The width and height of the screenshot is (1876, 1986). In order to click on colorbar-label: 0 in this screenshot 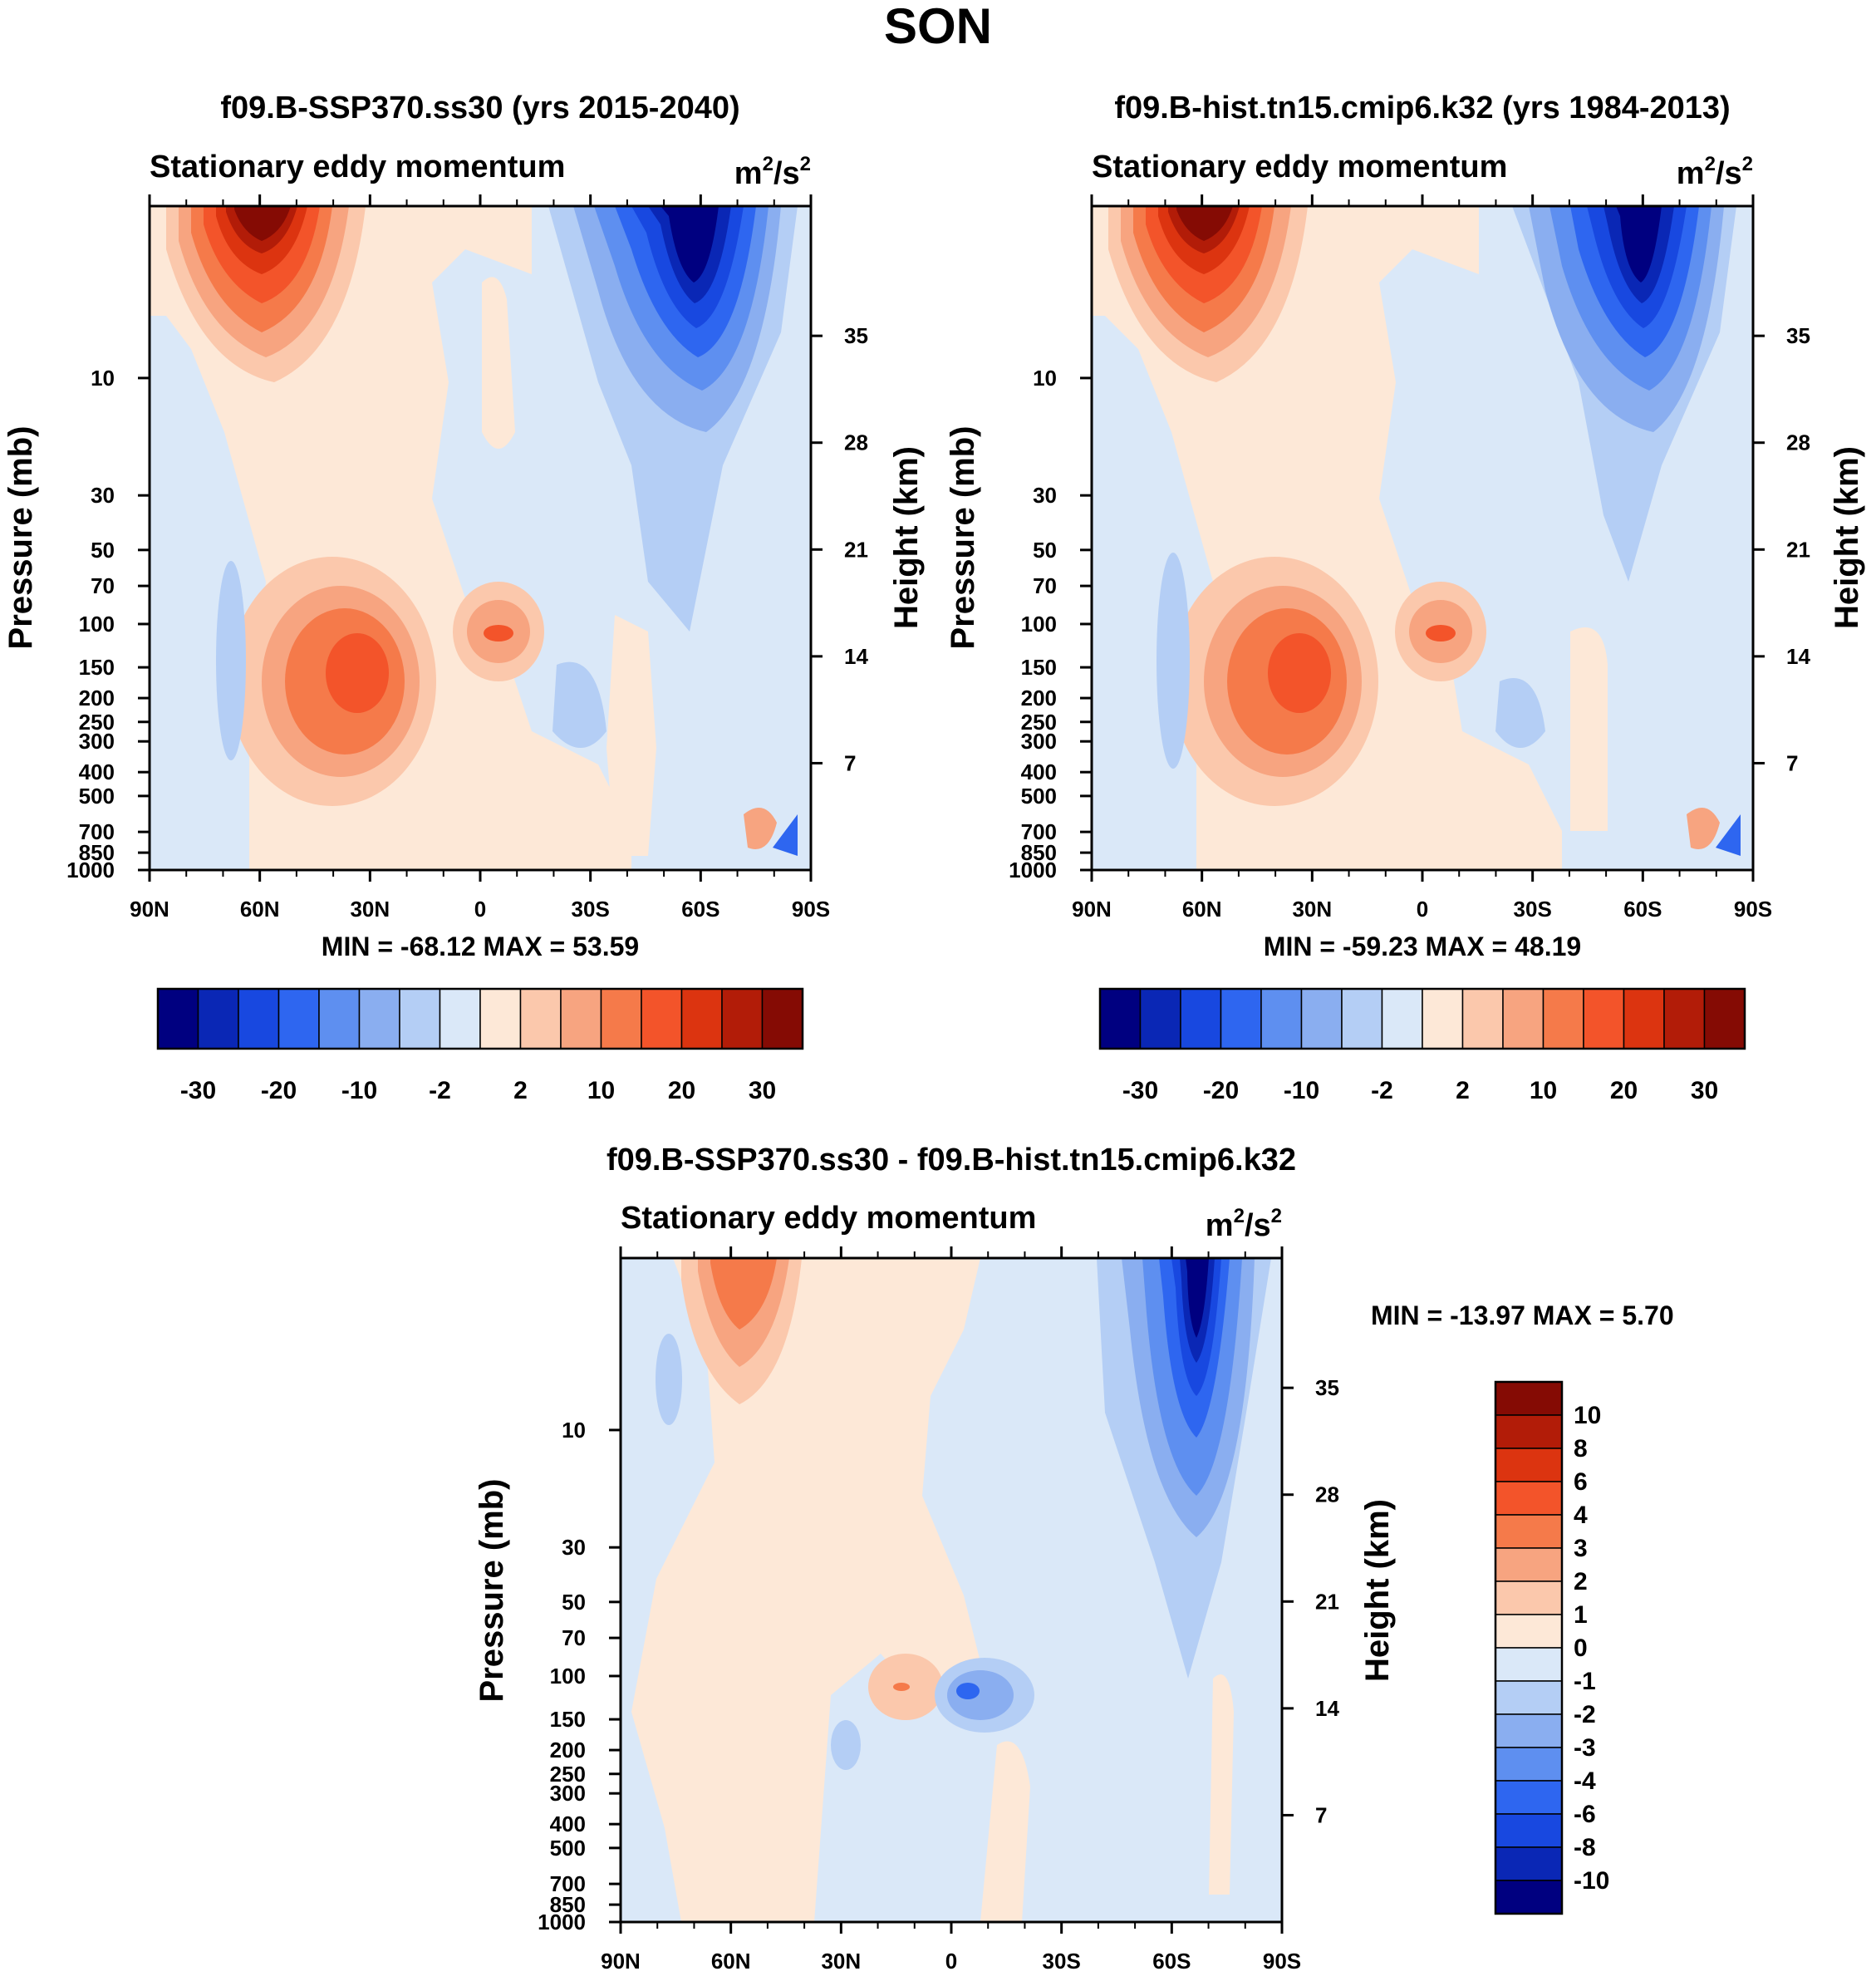, I will do `click(1581, 1648)`.